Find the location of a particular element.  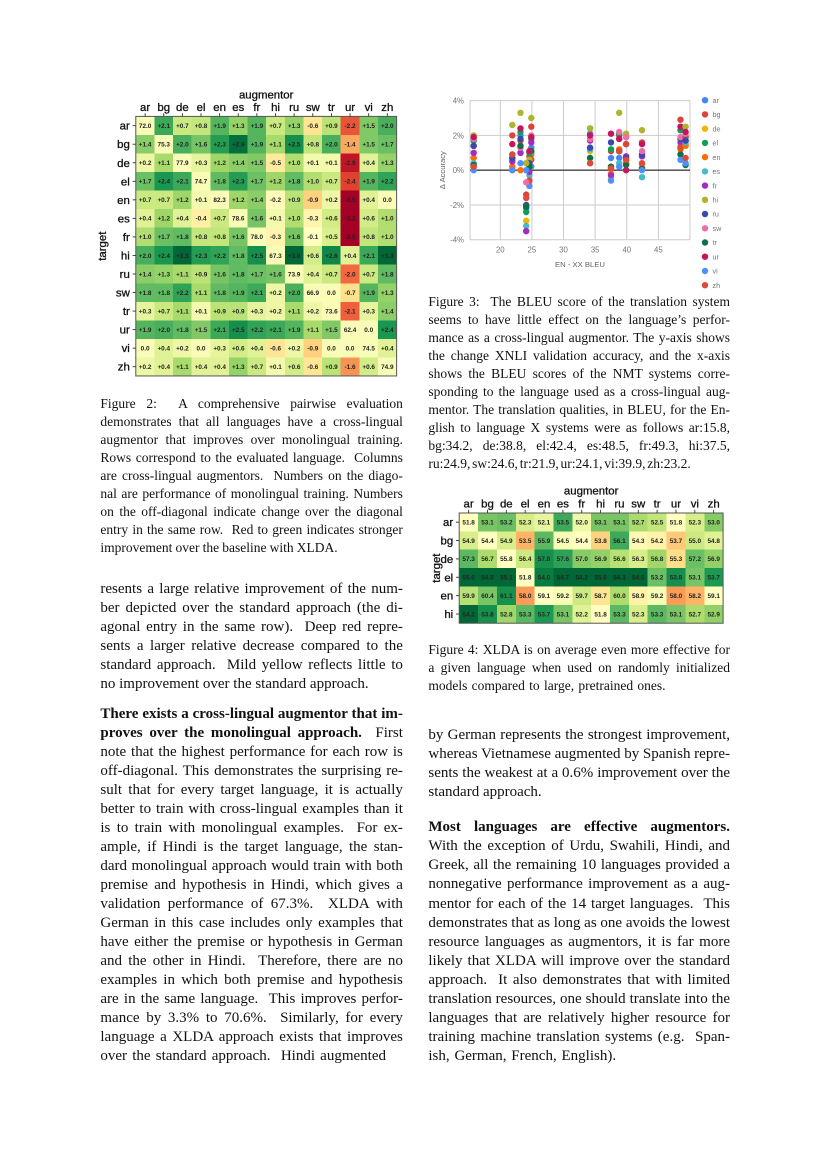

svg-text: -0.5 is located at coordinates (275, 163).